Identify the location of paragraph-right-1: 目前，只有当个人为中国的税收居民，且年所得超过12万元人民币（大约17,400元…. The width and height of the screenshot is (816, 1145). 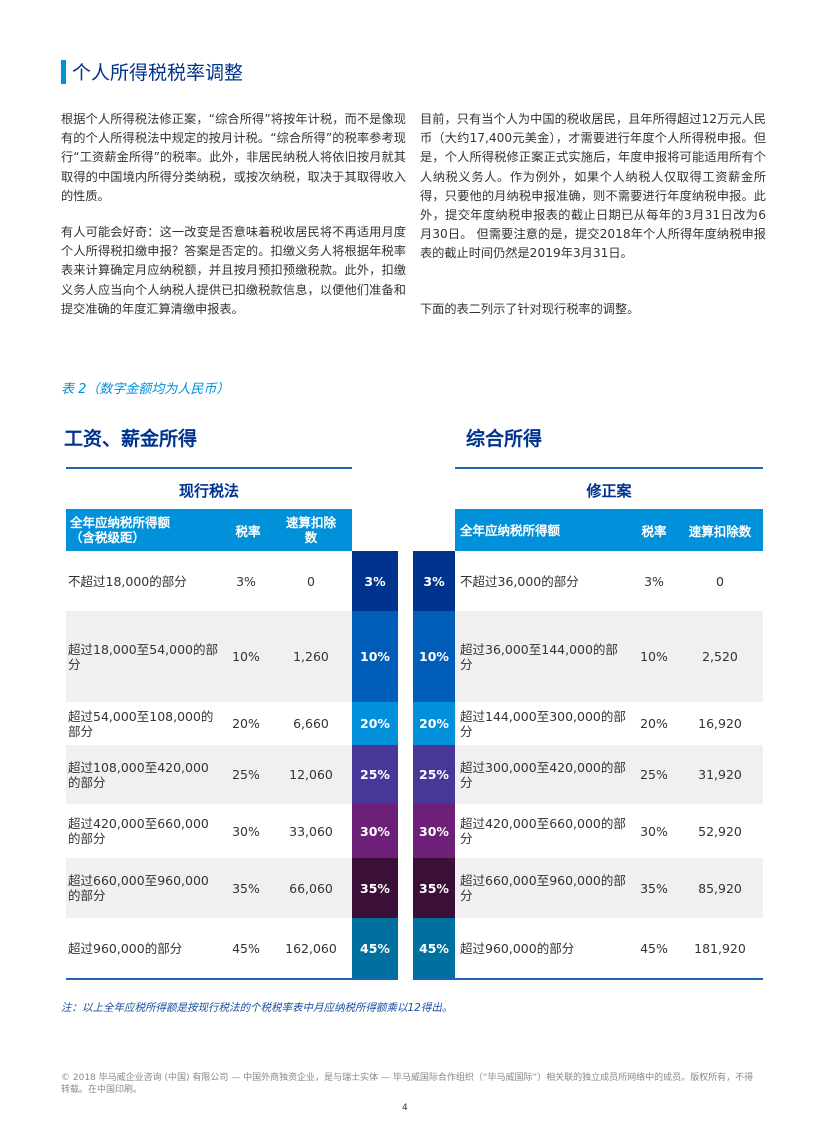
(593, 186).